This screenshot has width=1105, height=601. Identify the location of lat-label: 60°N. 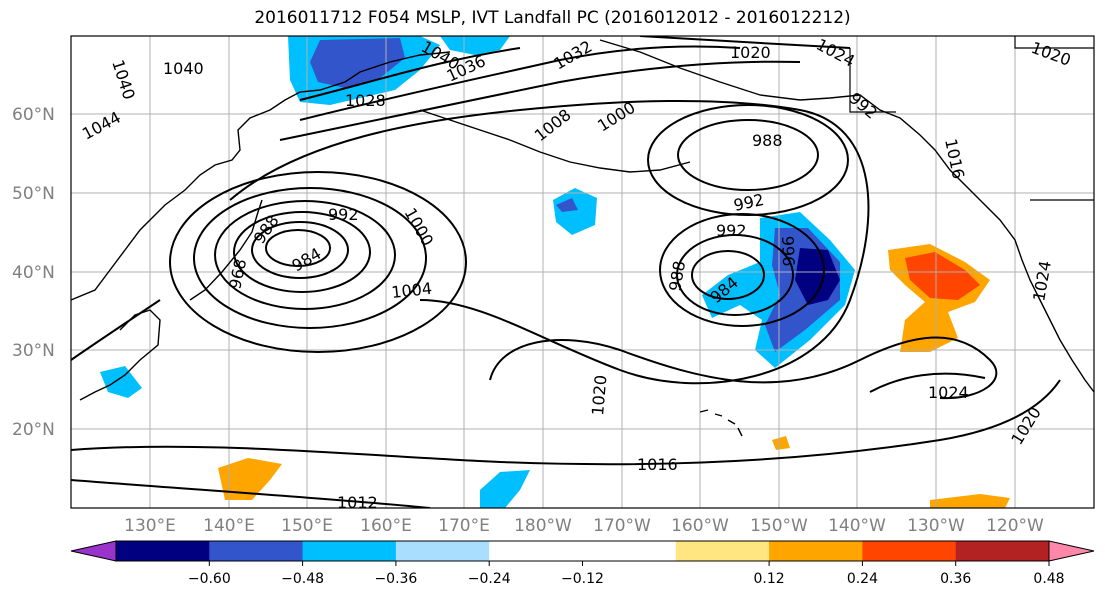
(33, 115).